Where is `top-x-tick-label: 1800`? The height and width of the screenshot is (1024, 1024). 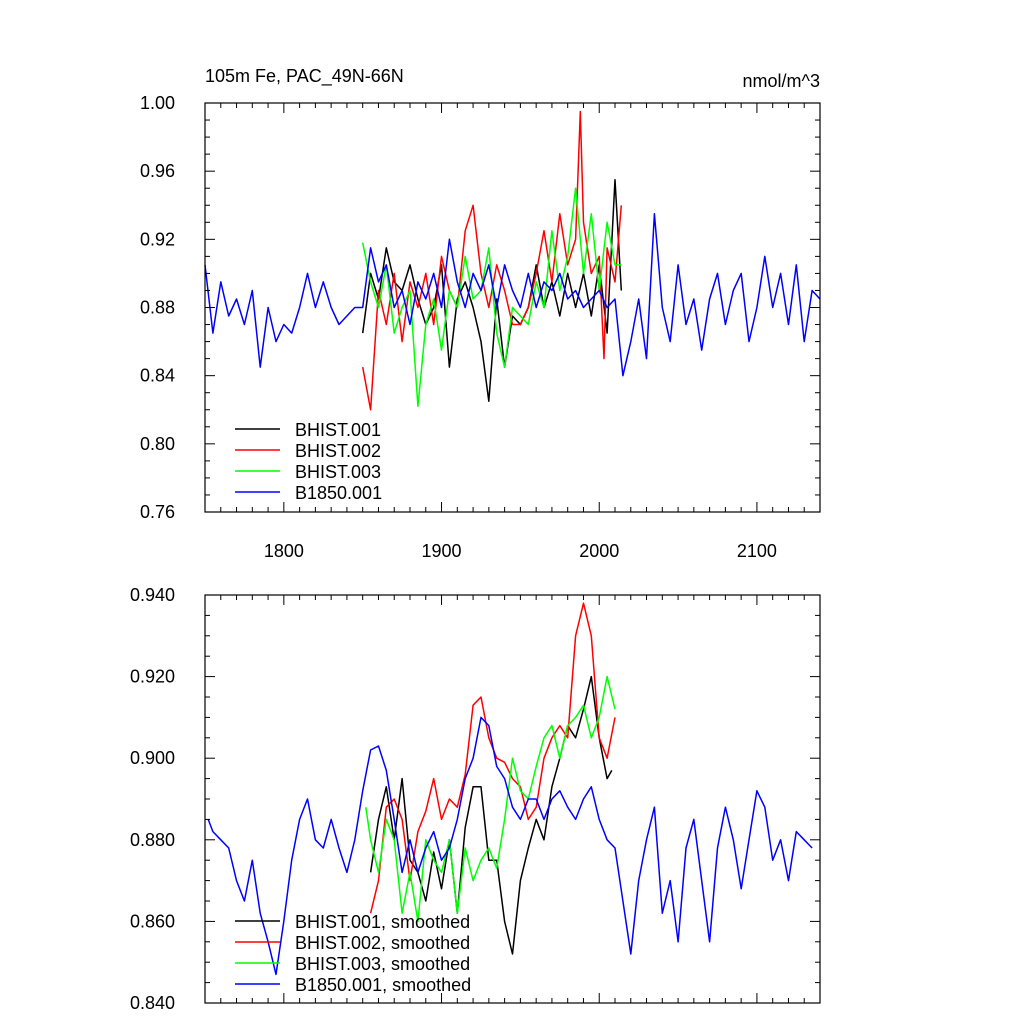
top-x-tick-label: 1800 is located at coordinates (284, 551).